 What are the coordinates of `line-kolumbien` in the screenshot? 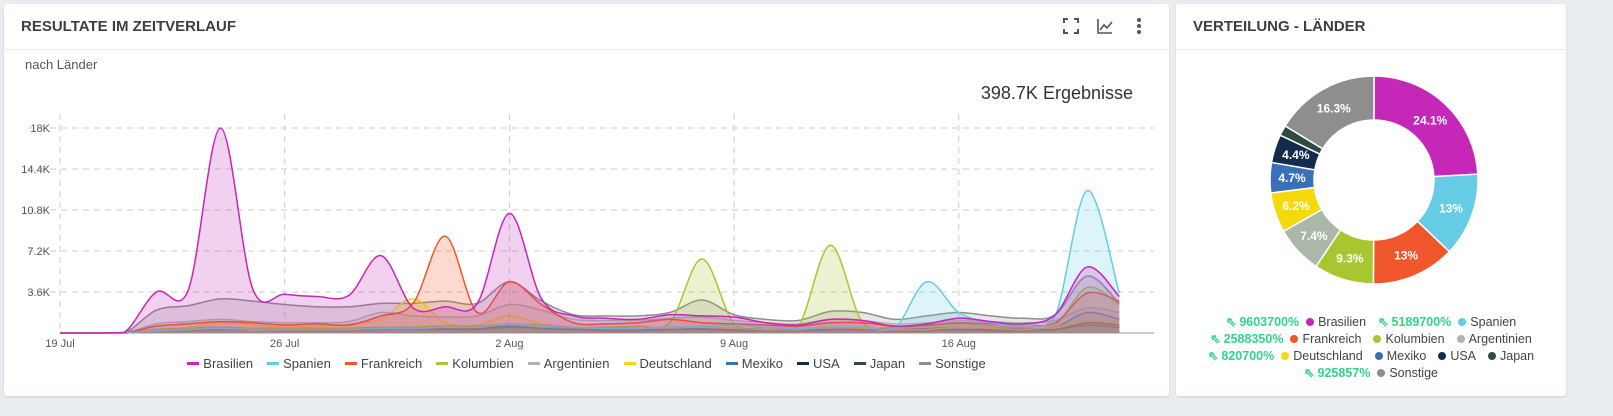 It's located at (590, 289).